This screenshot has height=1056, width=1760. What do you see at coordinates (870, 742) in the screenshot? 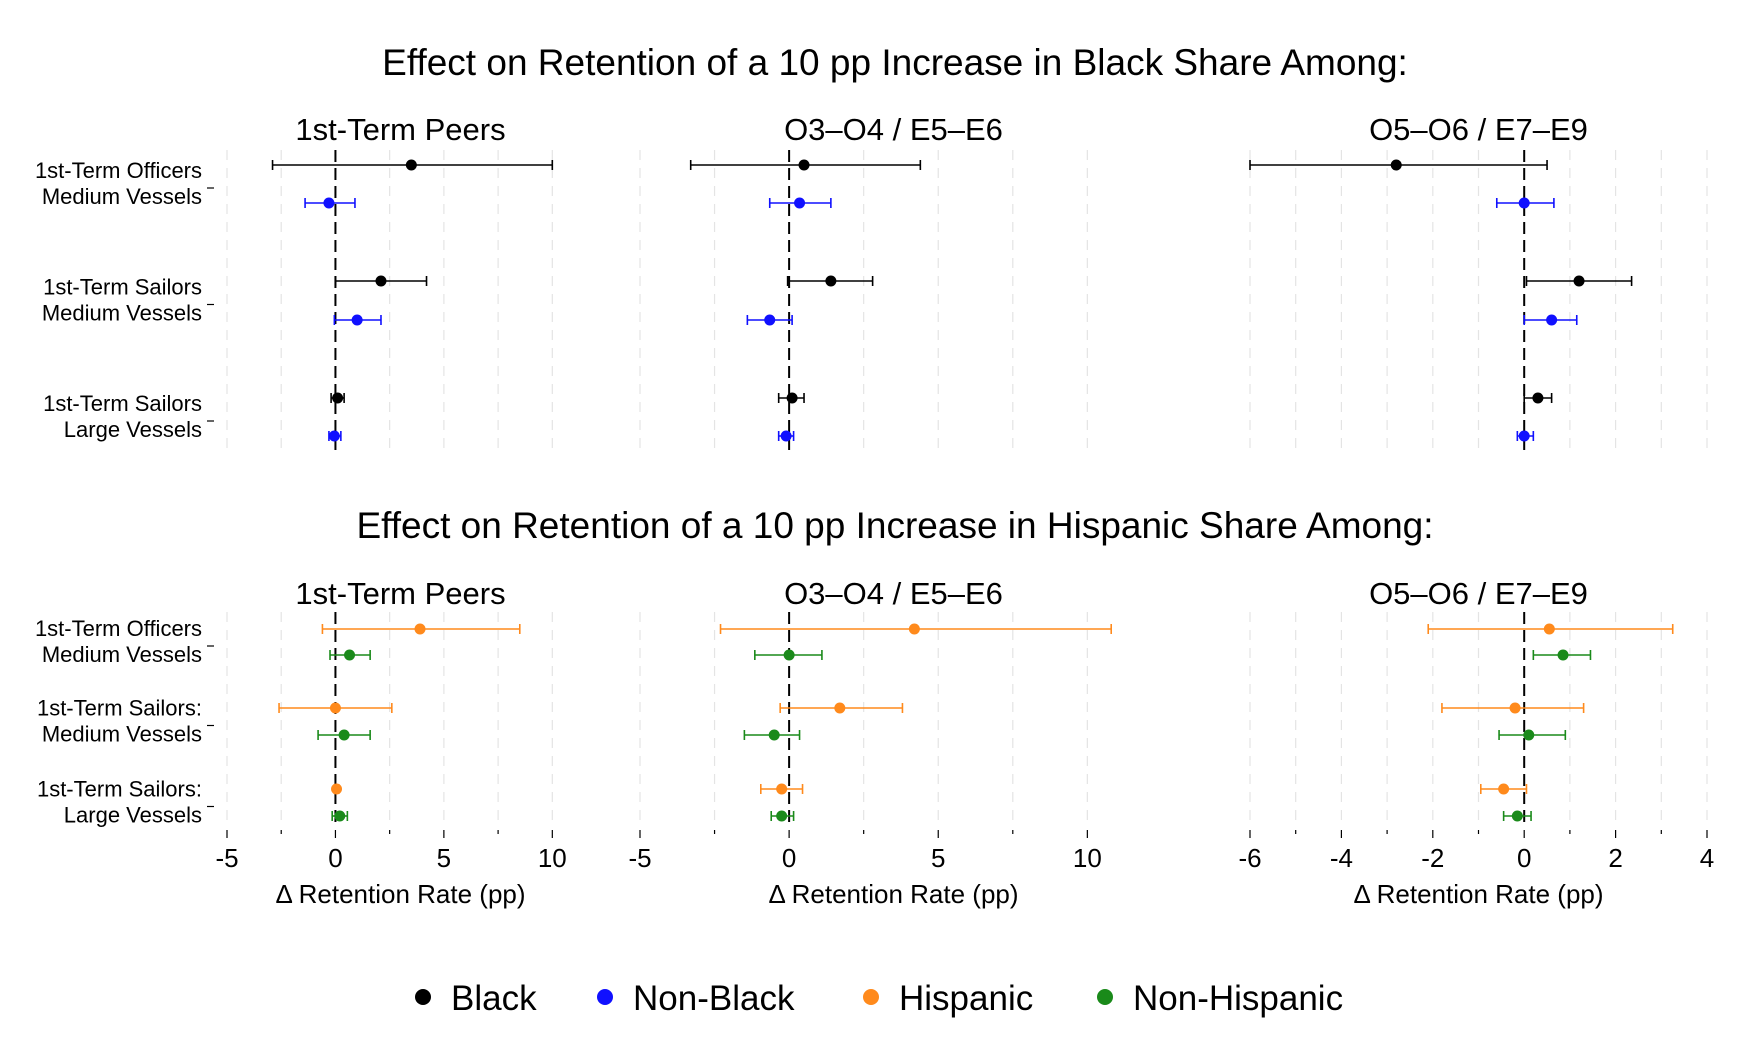
I see `panel-5: O3–O4 / E5–E6 -5 0 5 10 Δ Retention Rate (pp)` at bounding box center [870, 742].